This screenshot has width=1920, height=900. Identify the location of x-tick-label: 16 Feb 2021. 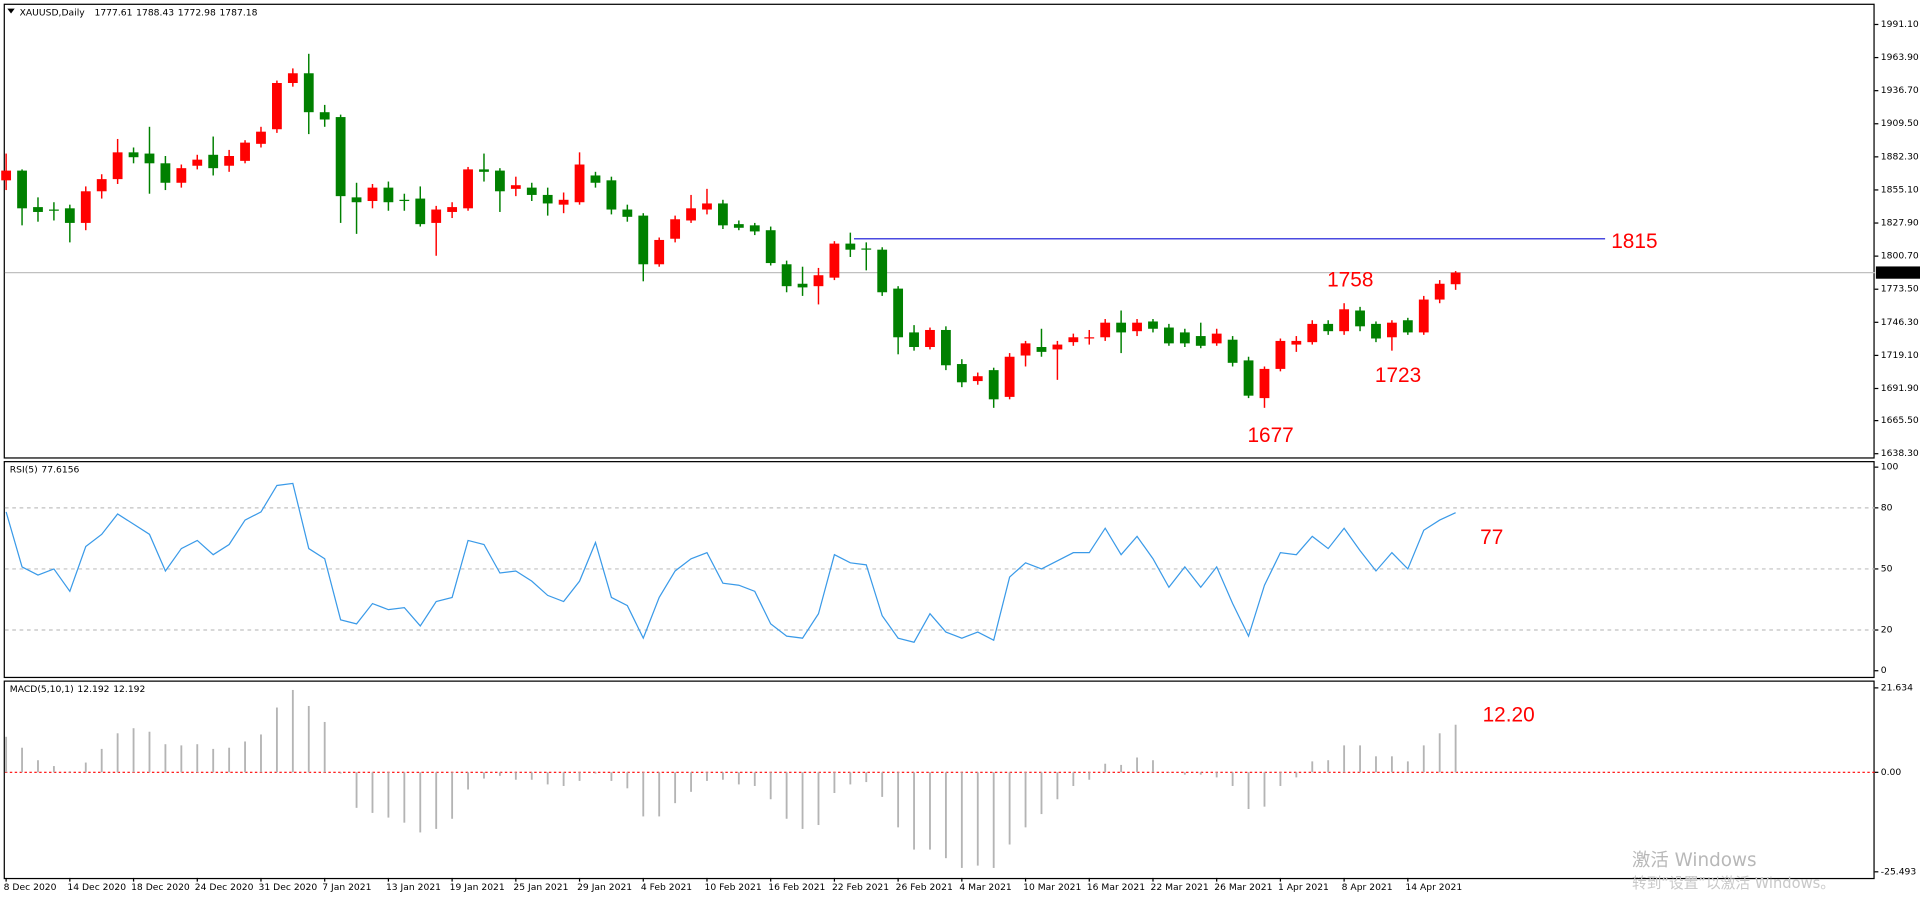
(796, 887).